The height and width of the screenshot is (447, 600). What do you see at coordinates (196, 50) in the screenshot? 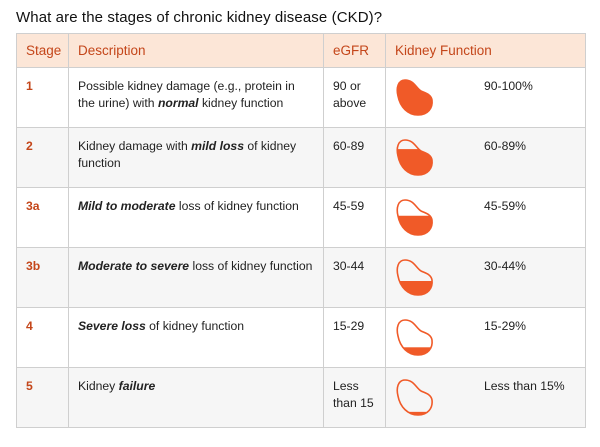
I see `header-cell: Description` at bounding box center [196, 50].